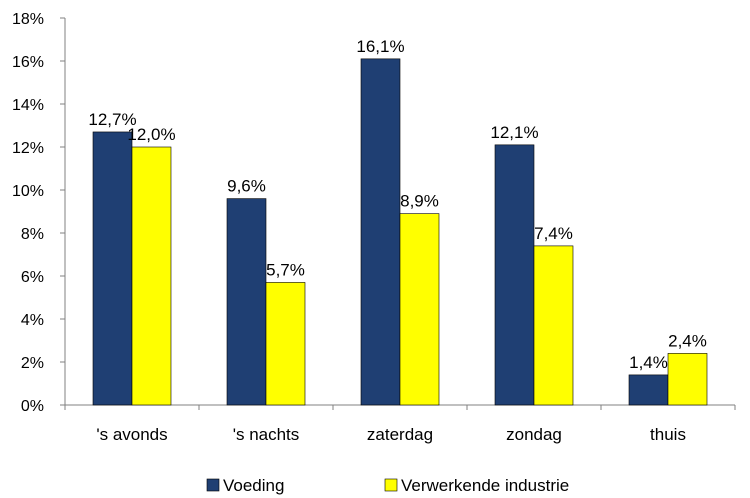 The image size is (750, 498). I want to click on y-tick-label: 6%, so click(32, 277).